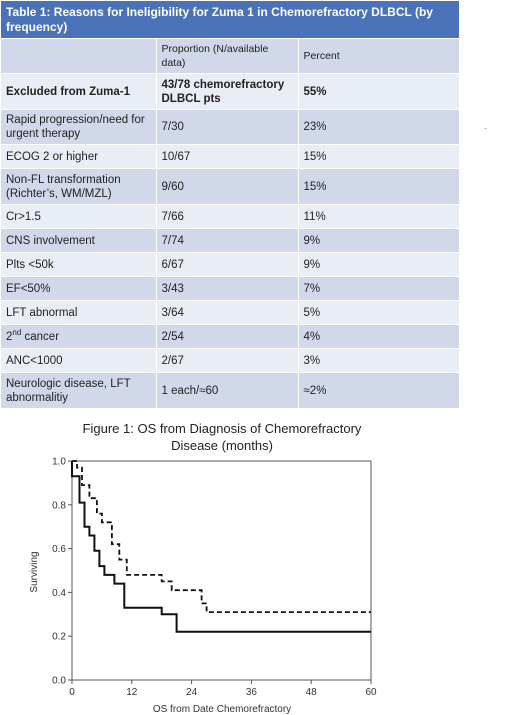 This screenshot has width=520, height=715. I want to click on survival-curve-dashed, so click(221, 536).